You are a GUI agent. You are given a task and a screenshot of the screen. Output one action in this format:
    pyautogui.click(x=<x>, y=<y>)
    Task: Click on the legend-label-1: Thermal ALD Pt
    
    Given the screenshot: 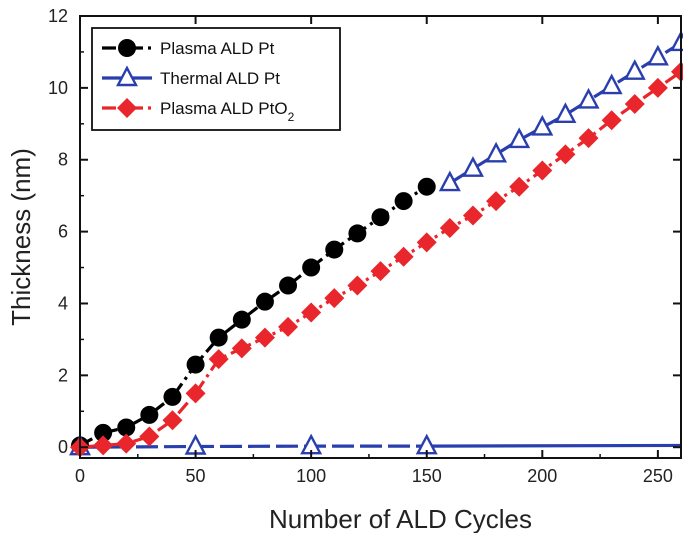 What is the action you would take?
    pyautogui.click(x=220, y=78)
    